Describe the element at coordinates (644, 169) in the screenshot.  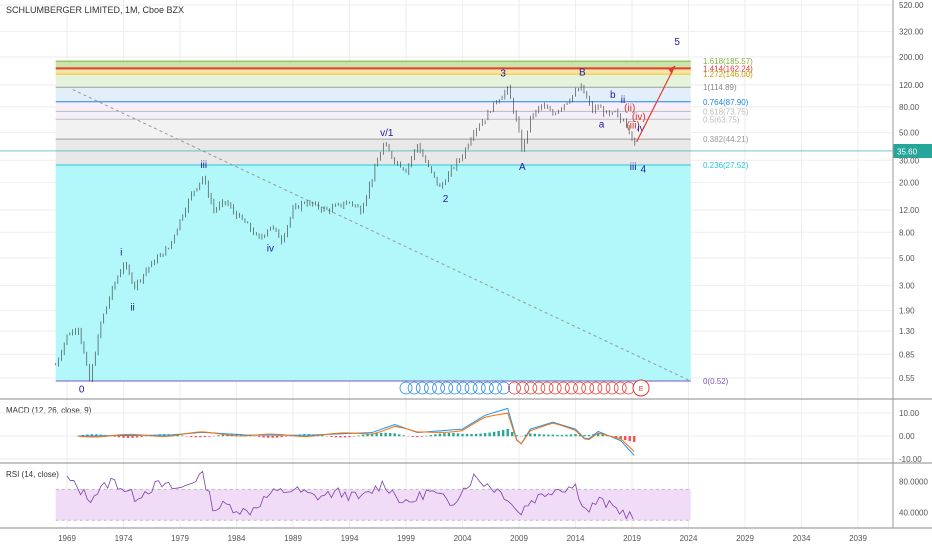
I see `wave-label: 4` at that location.